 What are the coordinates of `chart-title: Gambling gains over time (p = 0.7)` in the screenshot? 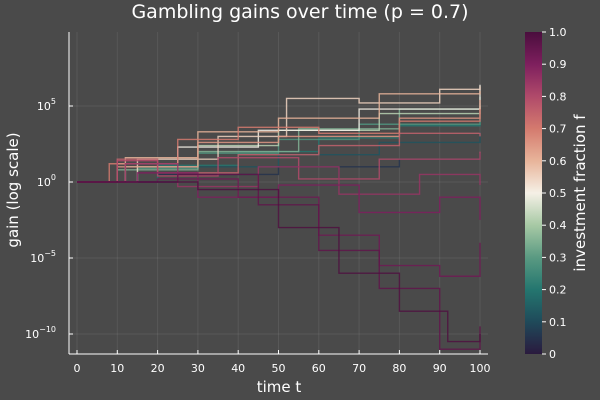 It's located at (299, 12).